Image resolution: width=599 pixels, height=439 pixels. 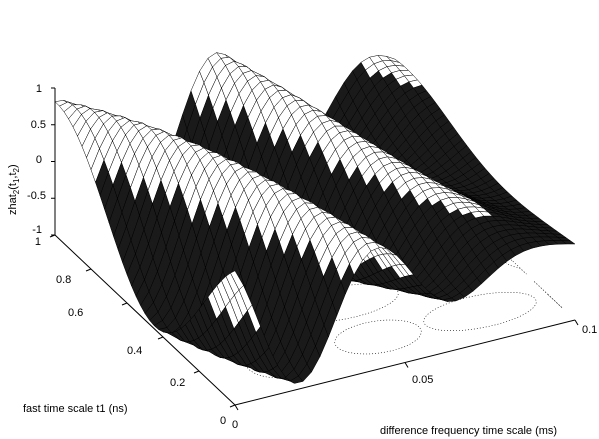 I want to click on y-tick-label: 0, so click(x=223, y=421).